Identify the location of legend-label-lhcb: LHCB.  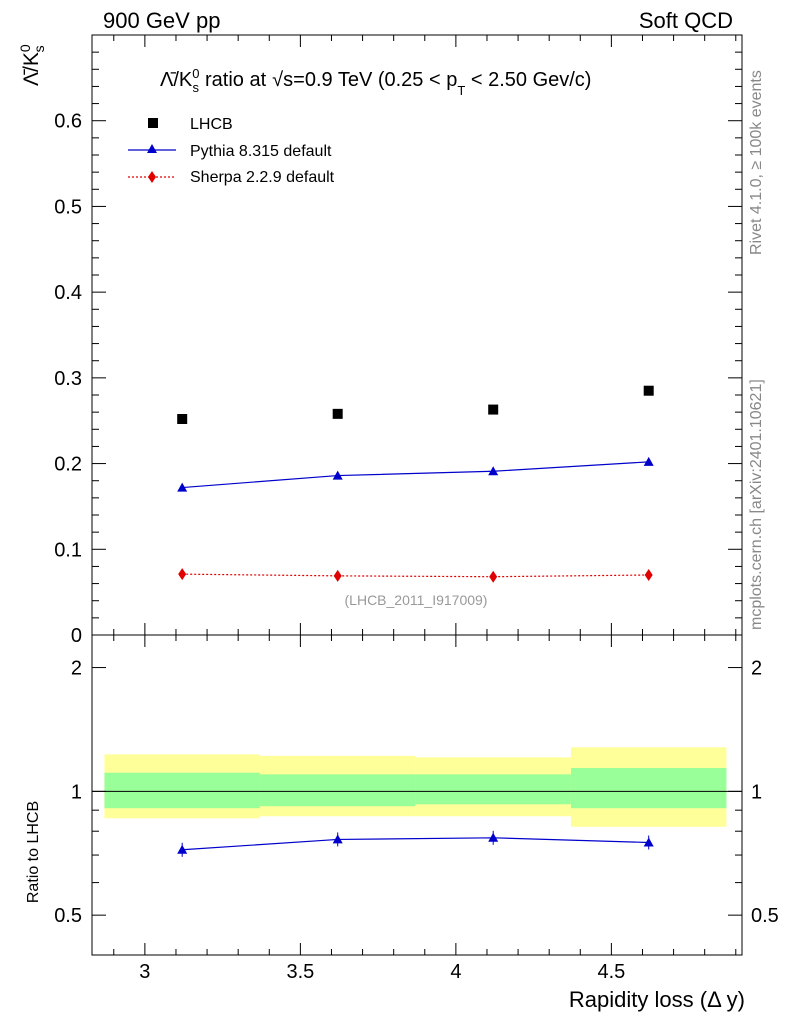
(211, 124).